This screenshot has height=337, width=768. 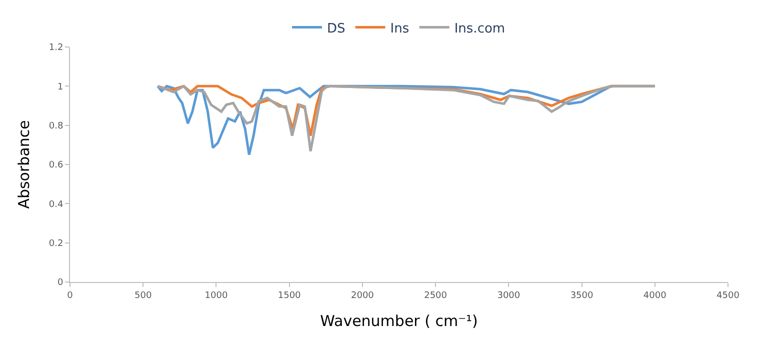 I want to click on x-tick-label: 3000, so click(x=508, y=295).